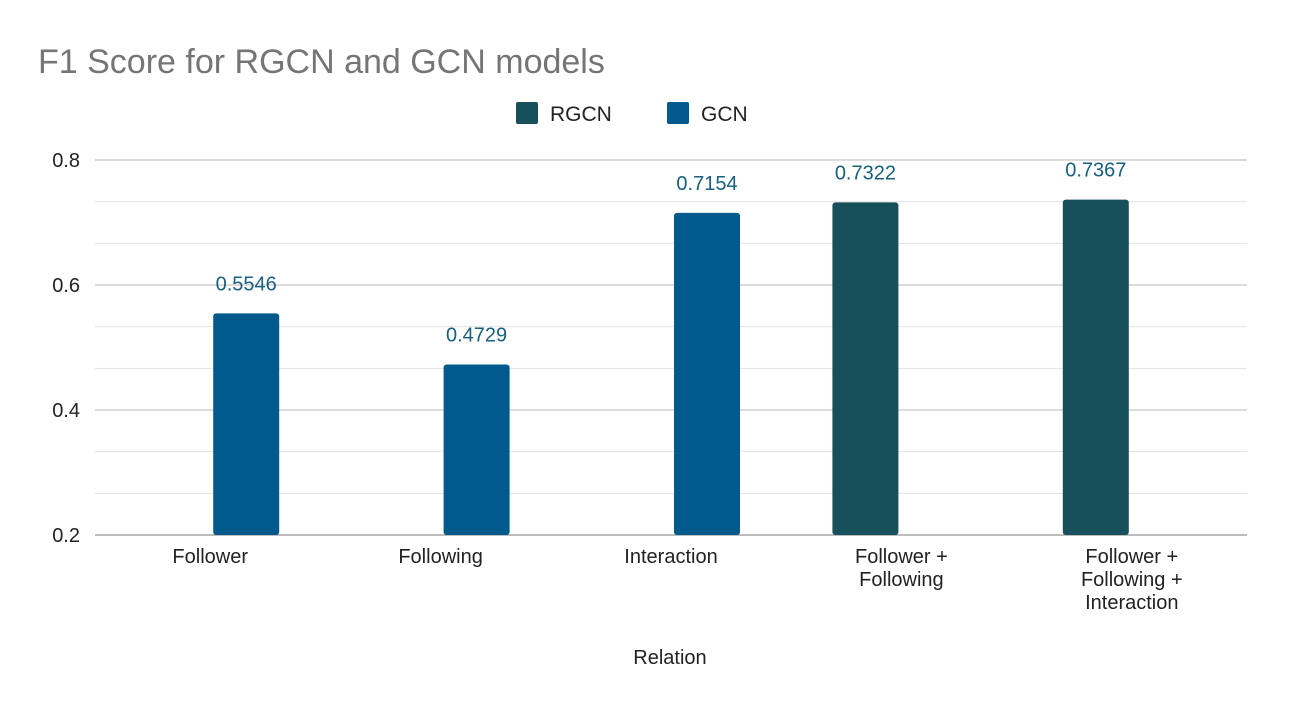 The width and height of the screenshot is (1290, 702). I want to click on y-tick-label: 0.8, so click(66, 161).